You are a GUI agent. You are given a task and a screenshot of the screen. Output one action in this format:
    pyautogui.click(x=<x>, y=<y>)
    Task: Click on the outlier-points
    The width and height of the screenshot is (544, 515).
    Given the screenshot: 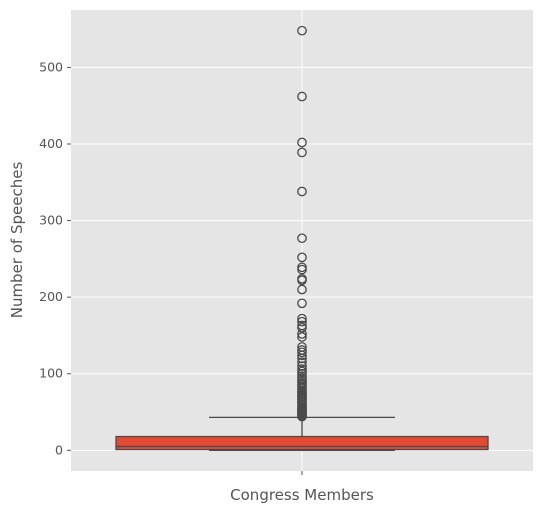 What is the action you would take?
    pyautogui.click(x=302, y=223)
    